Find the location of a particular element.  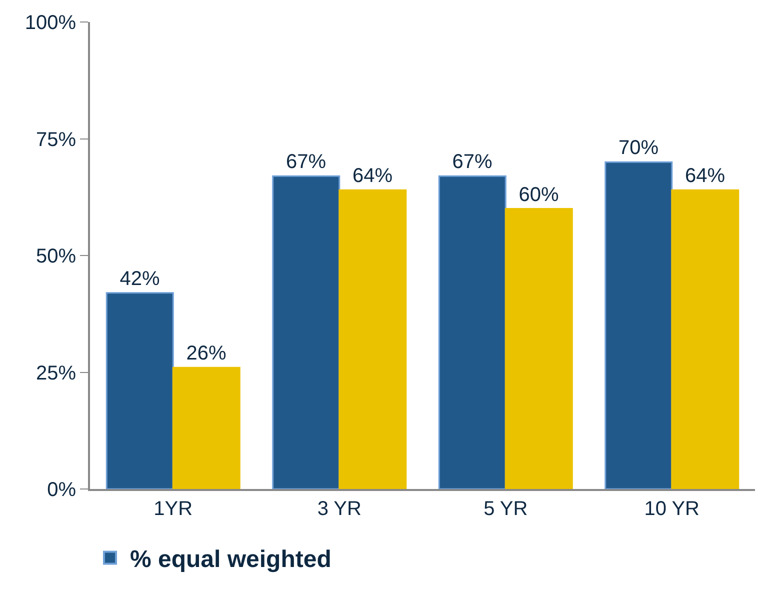

y-tick-label: 0% is located at coordinates (61, 490).